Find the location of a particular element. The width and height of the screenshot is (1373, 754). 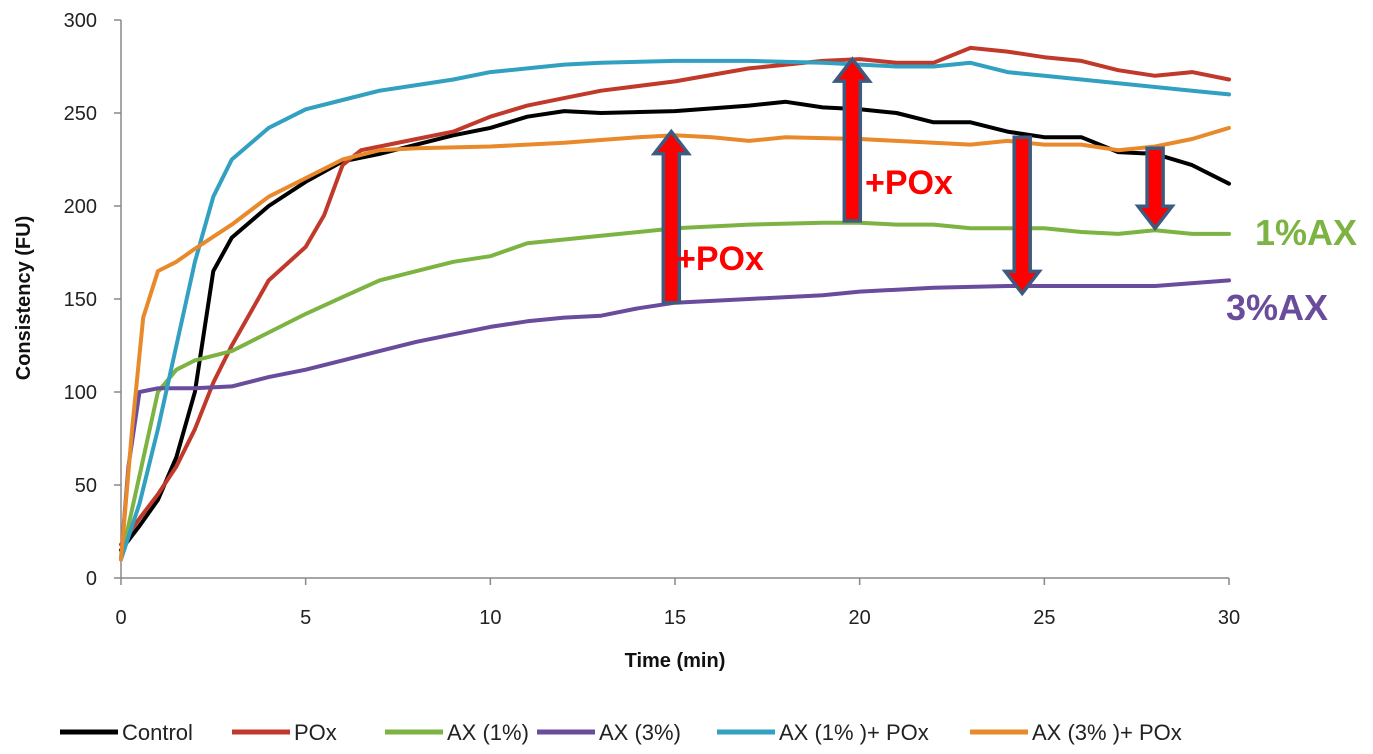

y-tick-label: 50 is located at coordinates (86, 486).